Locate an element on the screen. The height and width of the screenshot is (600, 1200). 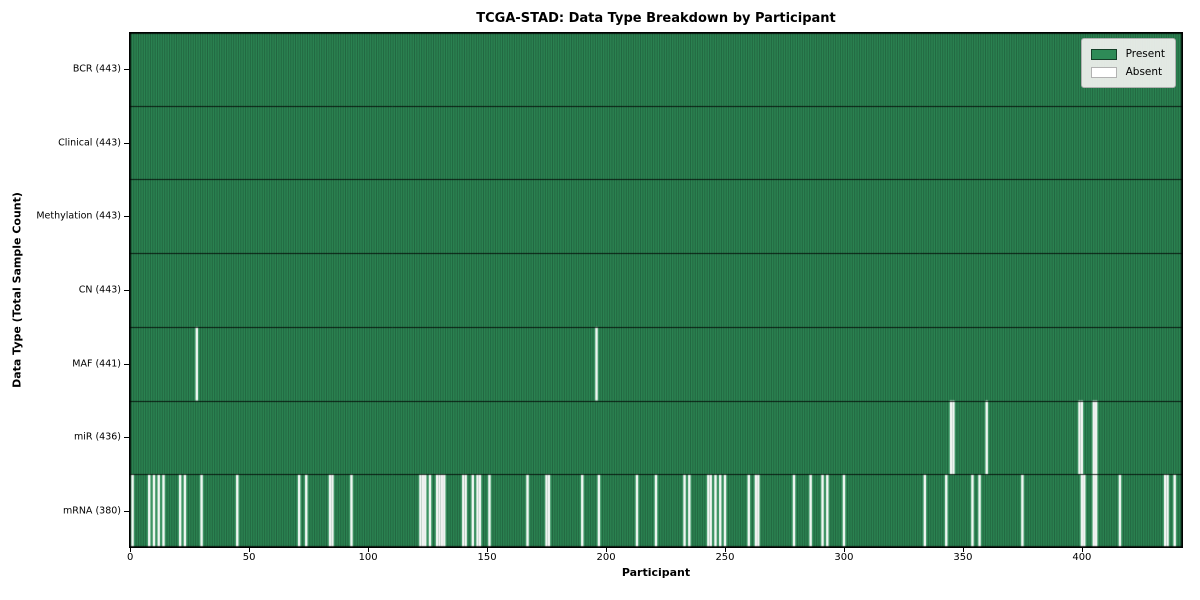
y-tick-label-Clinical: Clinical (443) is located at coordinates (89, 143).